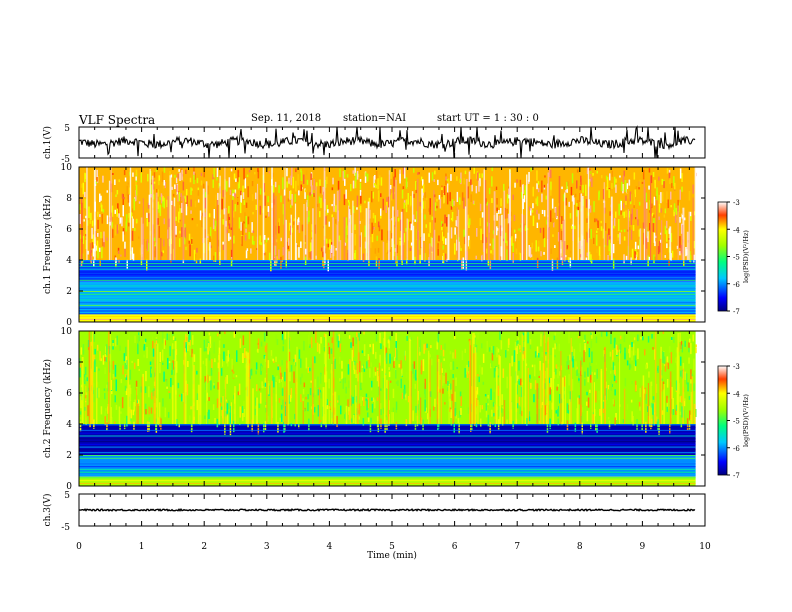  Describe the element at coordinates (488, 118) in the screenshot. I see `start-time-label: start UT = 1 : 30 : 0` at that location.